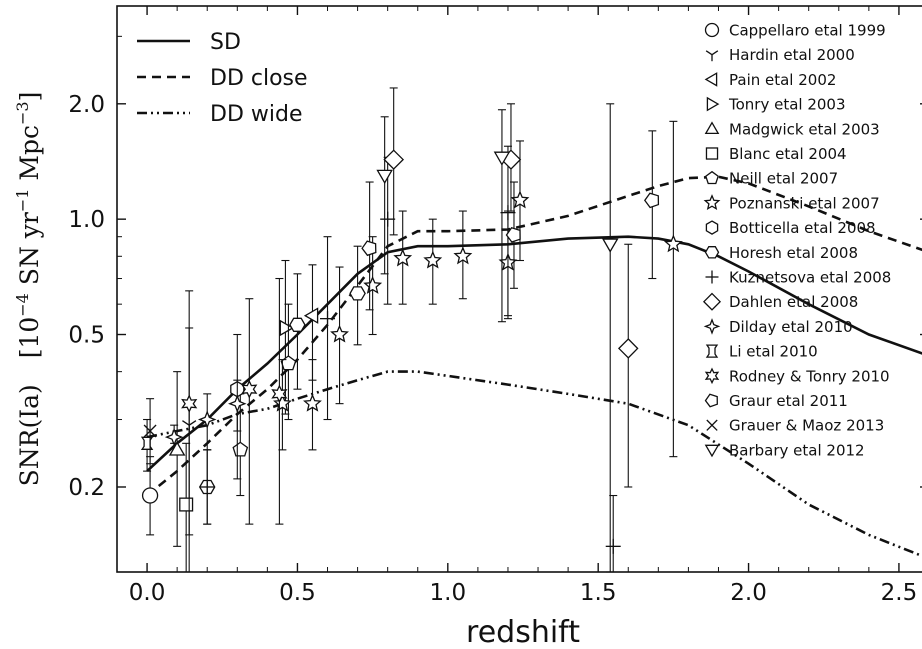  What do you see at coordinates (804, 203) in the screenshot?
I see `legend-label-poznanski-etal-2007: Poznanski etal 2007` at bounding box center [804, 203].